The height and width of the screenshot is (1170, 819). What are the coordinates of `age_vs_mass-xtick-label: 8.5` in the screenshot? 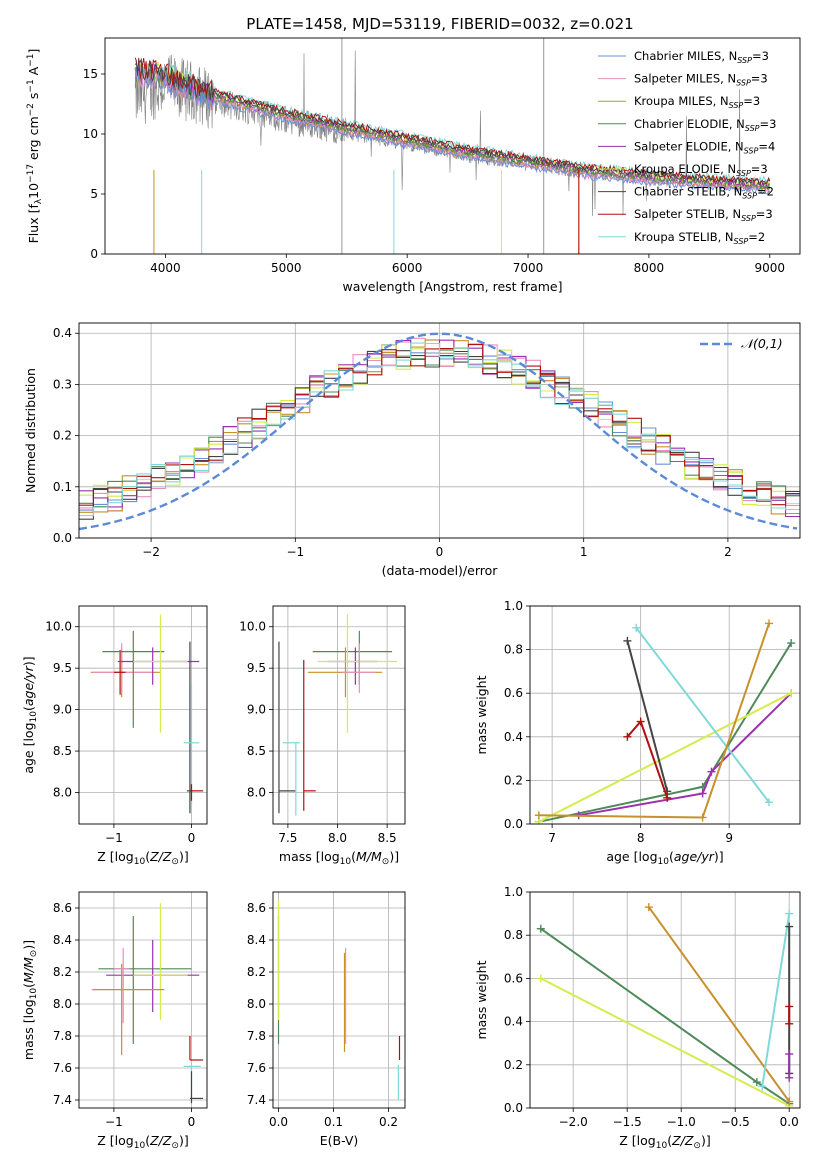 It's located at (387, 838).